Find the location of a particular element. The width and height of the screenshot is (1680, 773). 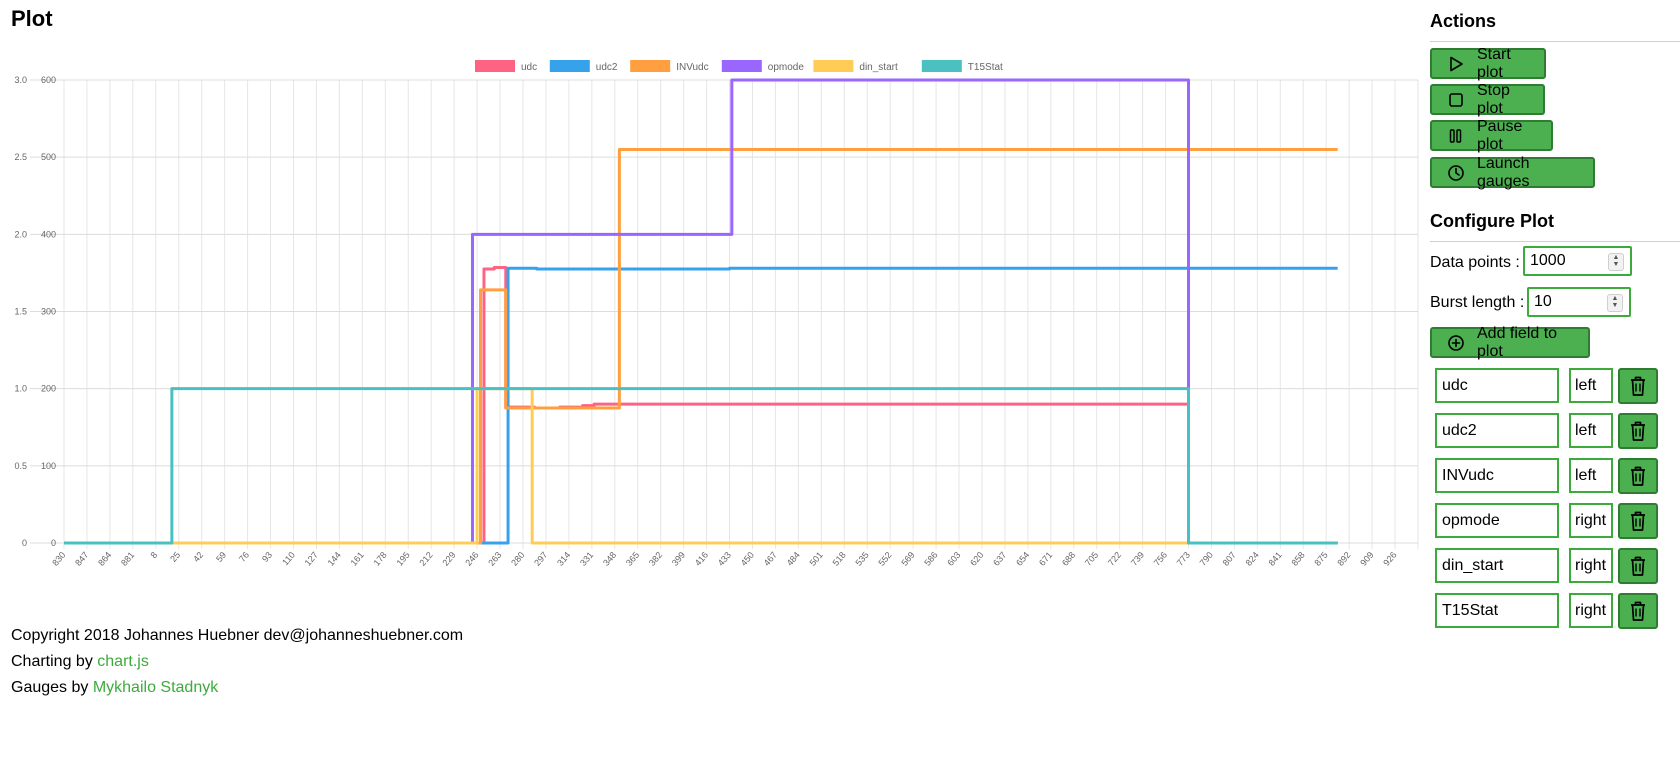

y-right-tick-label: 0.5 is located at coordinates (20, 466).